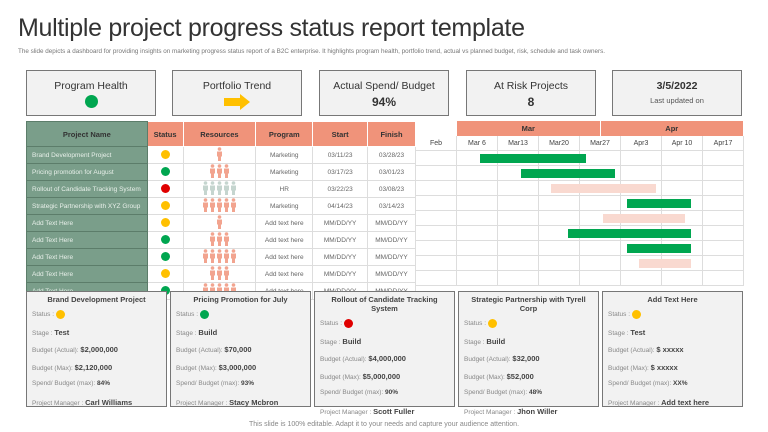  Describe the element at coordinates (672, 128) in the screenshot. I see `gantt-month: Apr` at that location.